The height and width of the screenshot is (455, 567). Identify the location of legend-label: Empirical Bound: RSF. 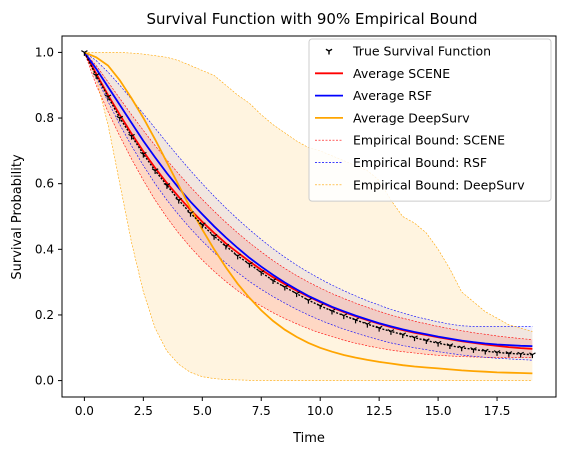
(420, 162).